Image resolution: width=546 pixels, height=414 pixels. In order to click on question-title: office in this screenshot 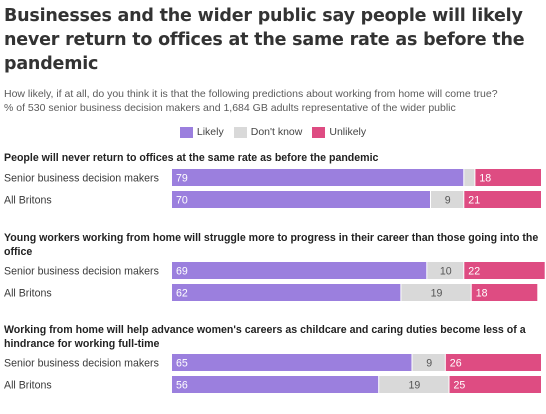, I will do `click(18, 252)`.